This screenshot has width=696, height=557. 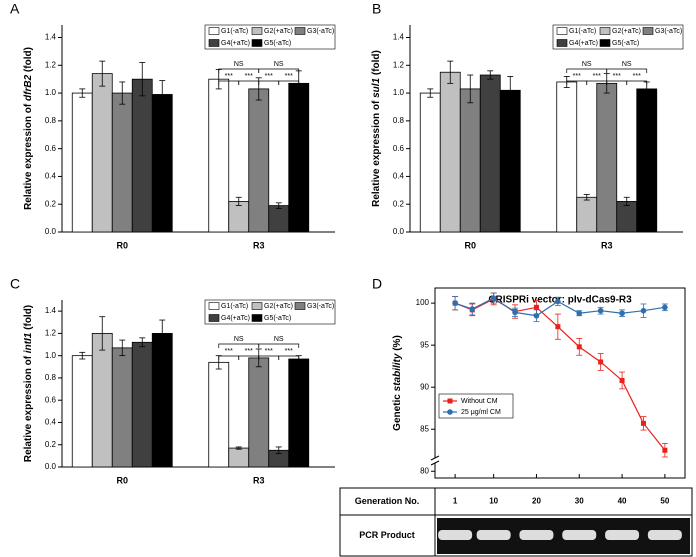 I want to click on x-tick-label: 1, so click(x=455, y=501).